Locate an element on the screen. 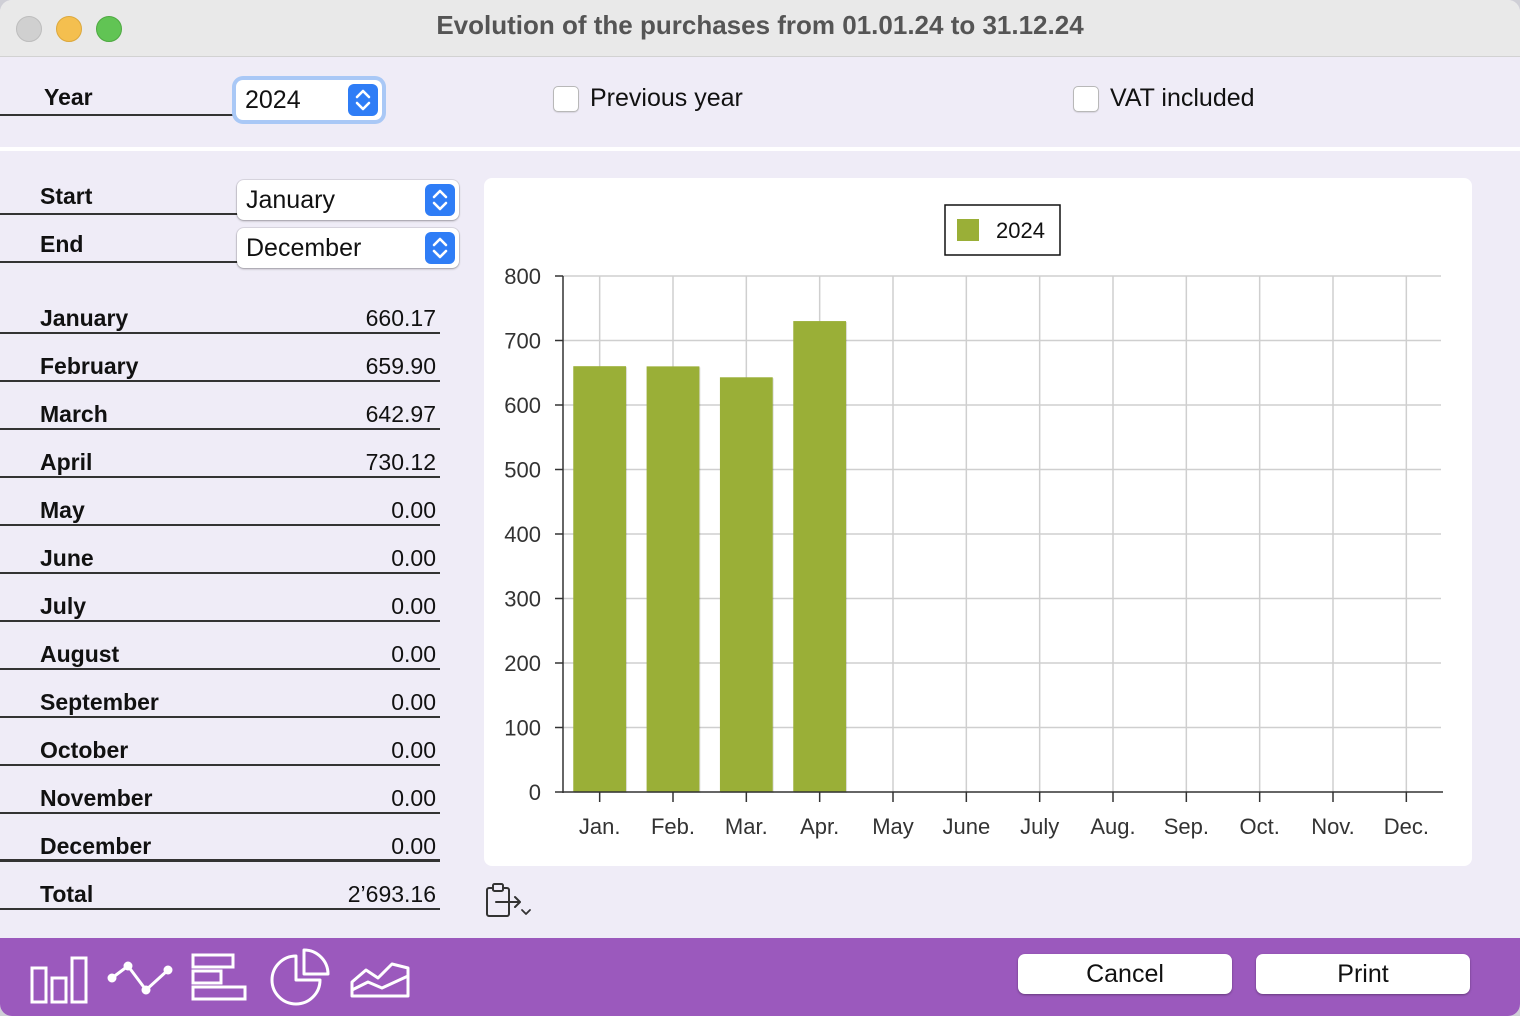 This screenshot has width=1520, height=1016. previous-year-label: Previous year is located at coordinates (666, 98).